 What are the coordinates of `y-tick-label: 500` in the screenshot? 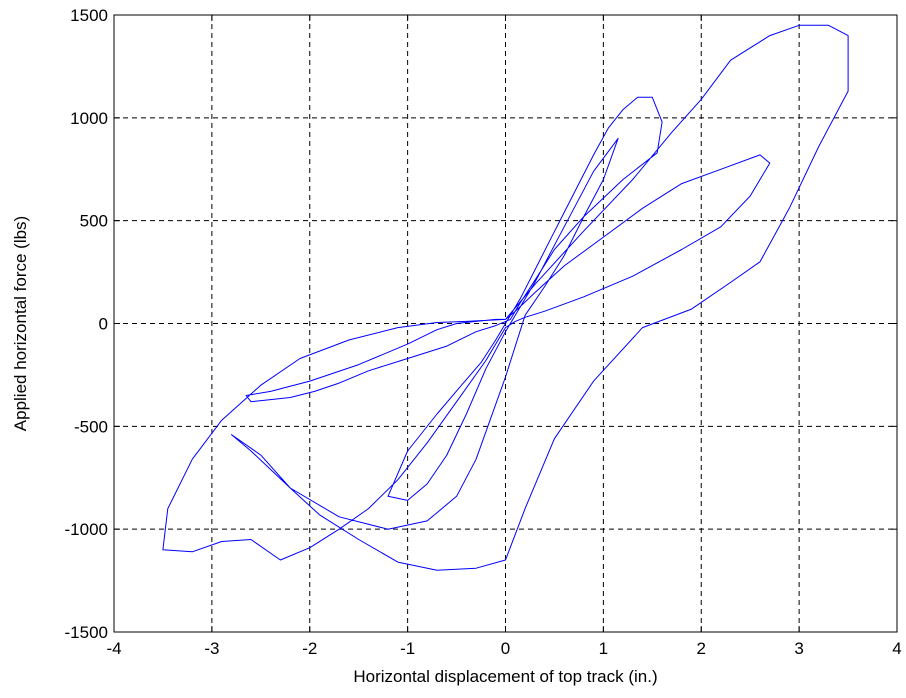 It's located at (94, 221).